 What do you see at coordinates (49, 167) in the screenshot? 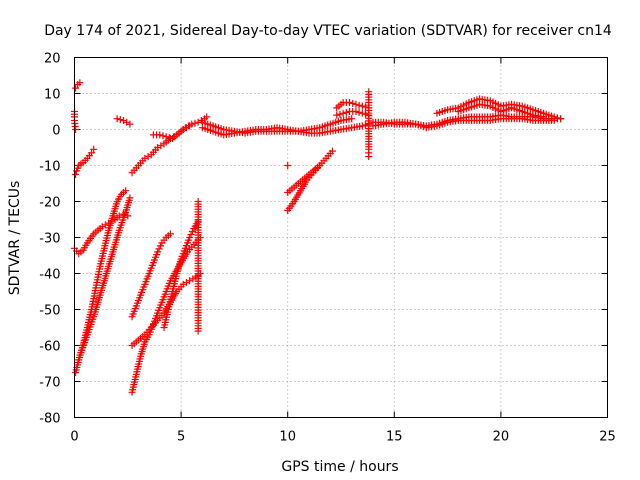
I see `y-tick-label: -10` at bounding box center [49, 167].